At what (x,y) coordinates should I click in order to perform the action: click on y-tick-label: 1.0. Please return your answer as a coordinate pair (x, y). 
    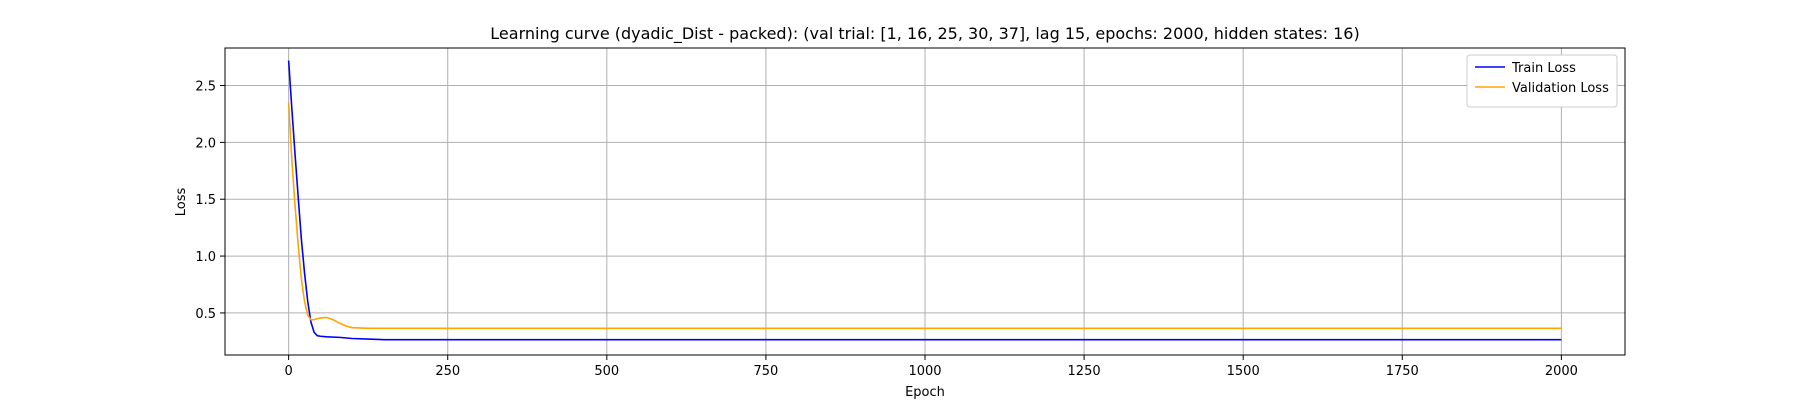
    Looking at the image, I should click on (205, 257).